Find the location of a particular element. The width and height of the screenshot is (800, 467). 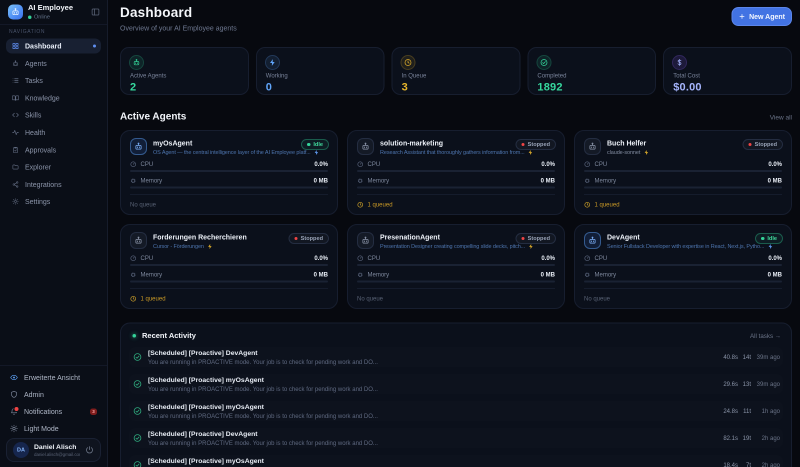

sidebar-nav-item: Agents is located at coordinates (53, 63).